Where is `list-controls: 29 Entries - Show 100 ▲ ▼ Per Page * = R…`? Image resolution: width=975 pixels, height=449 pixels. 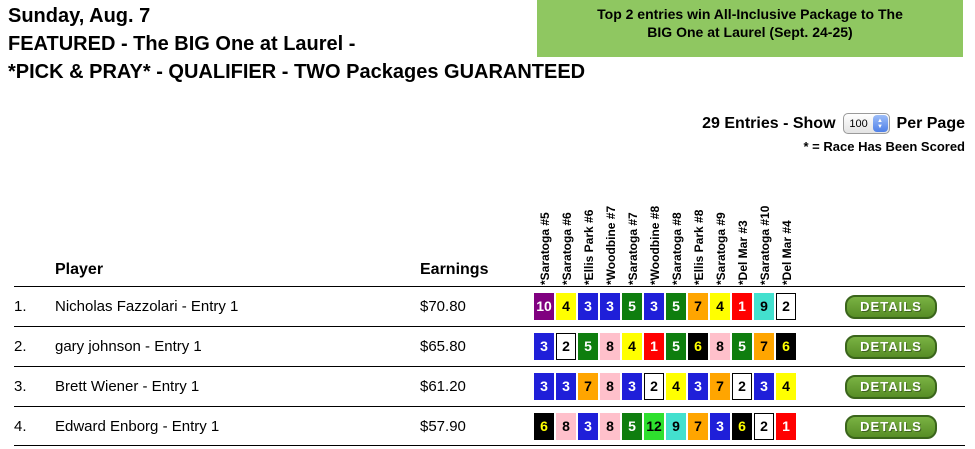 list-controls: 29 Entries - Show 100 ▲ ▼ Per Page * = R… is located at coordinates (833, 133).